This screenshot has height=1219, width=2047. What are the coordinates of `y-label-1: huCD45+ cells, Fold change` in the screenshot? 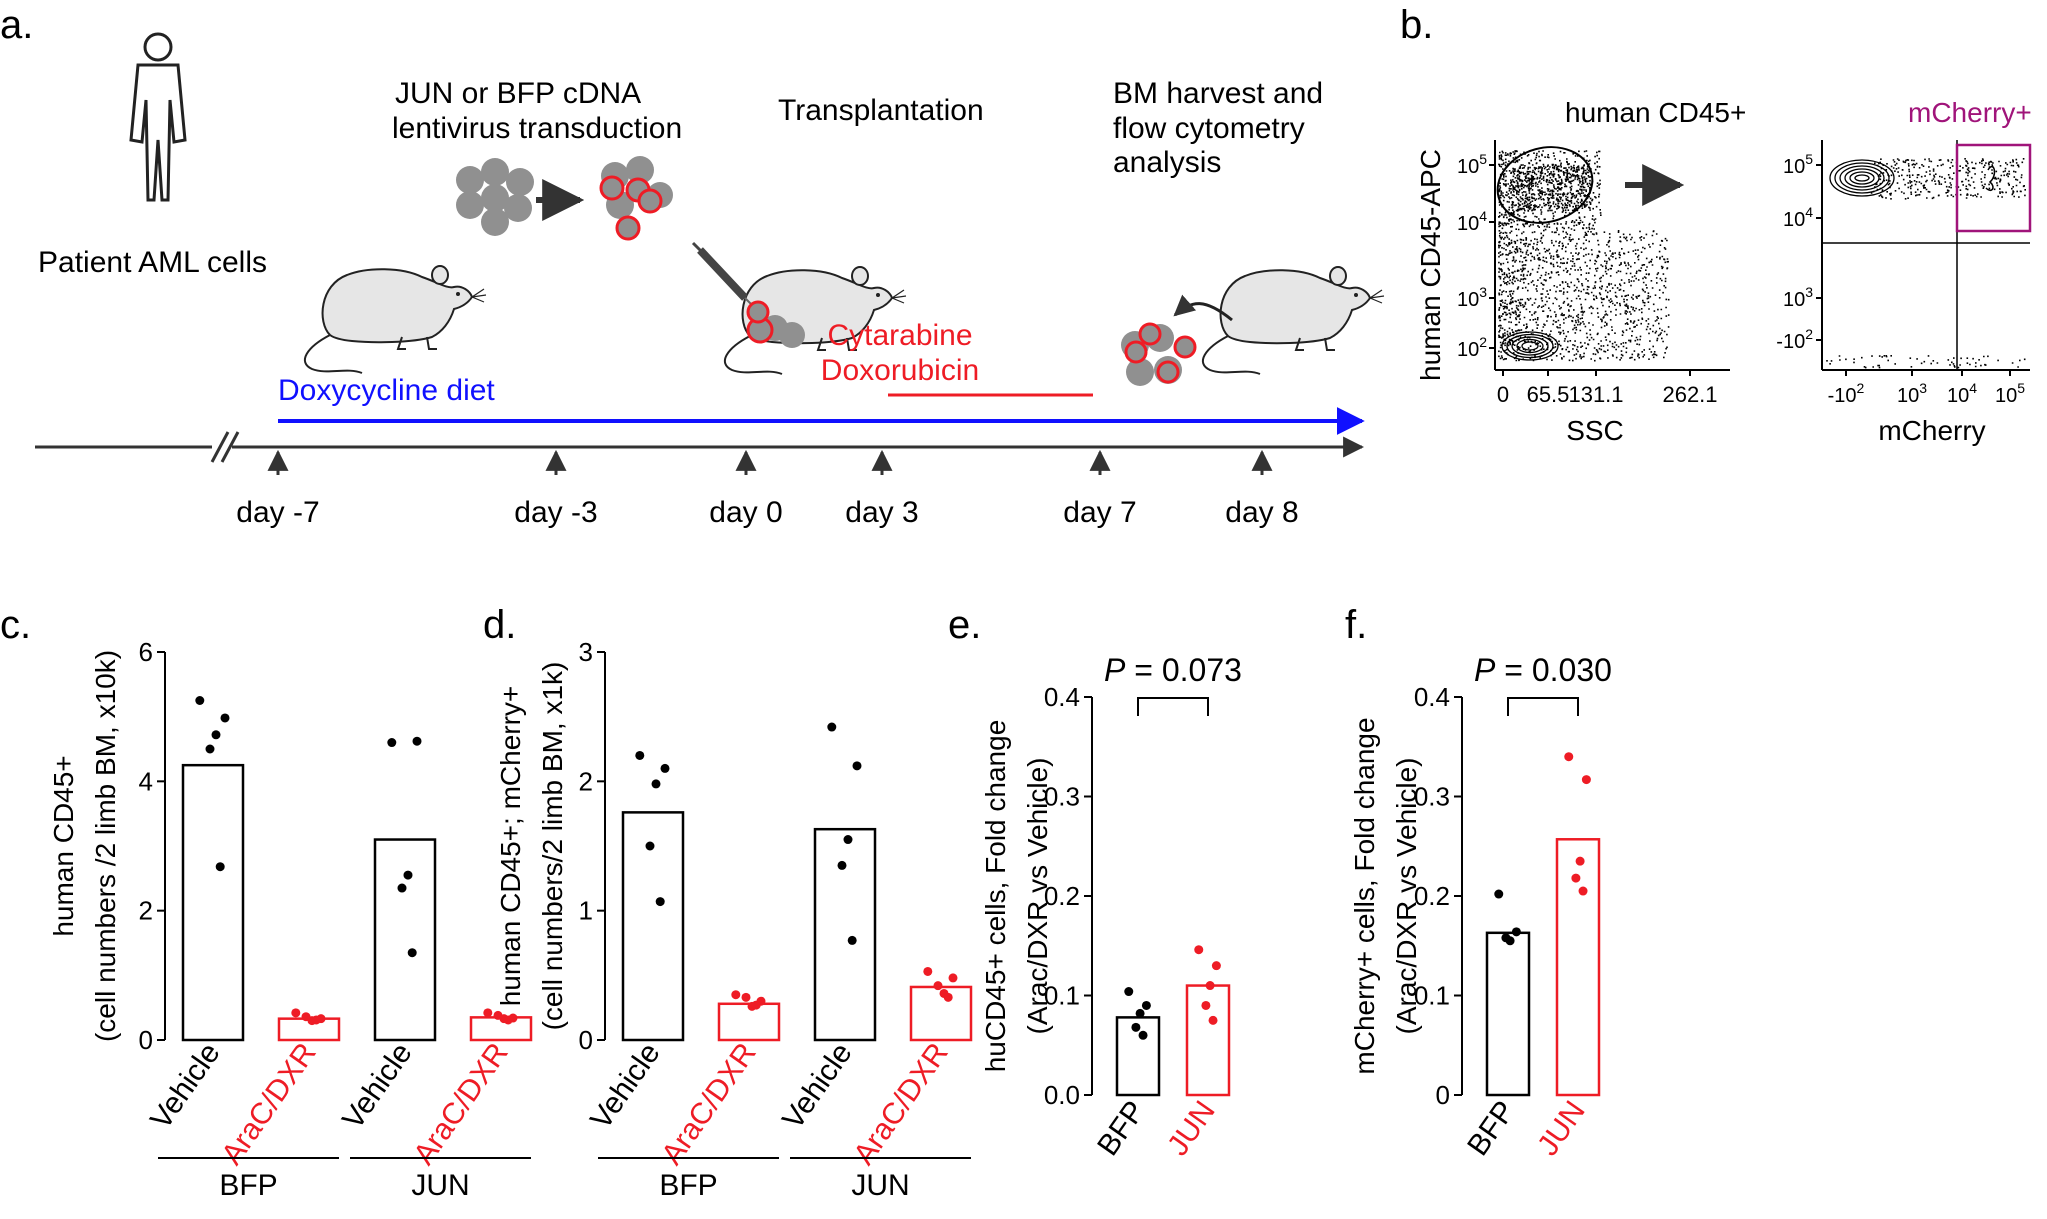 It's located at (995, 896).